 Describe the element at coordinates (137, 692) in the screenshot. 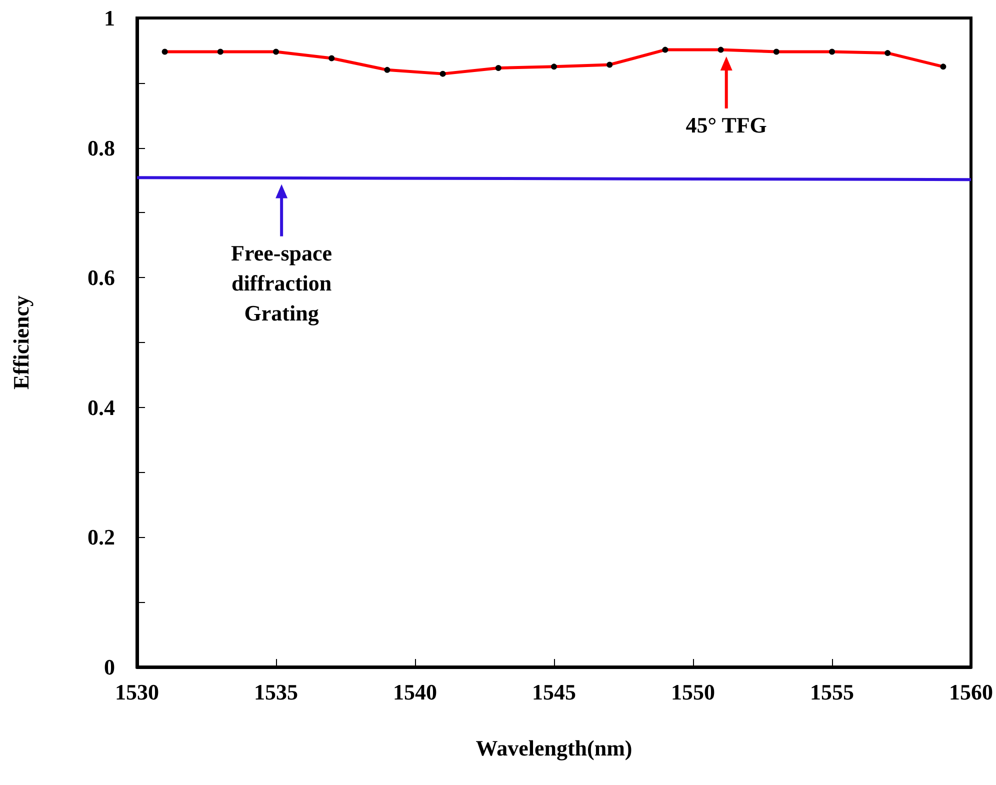

I see `x-tick-label: 1530` at that location.